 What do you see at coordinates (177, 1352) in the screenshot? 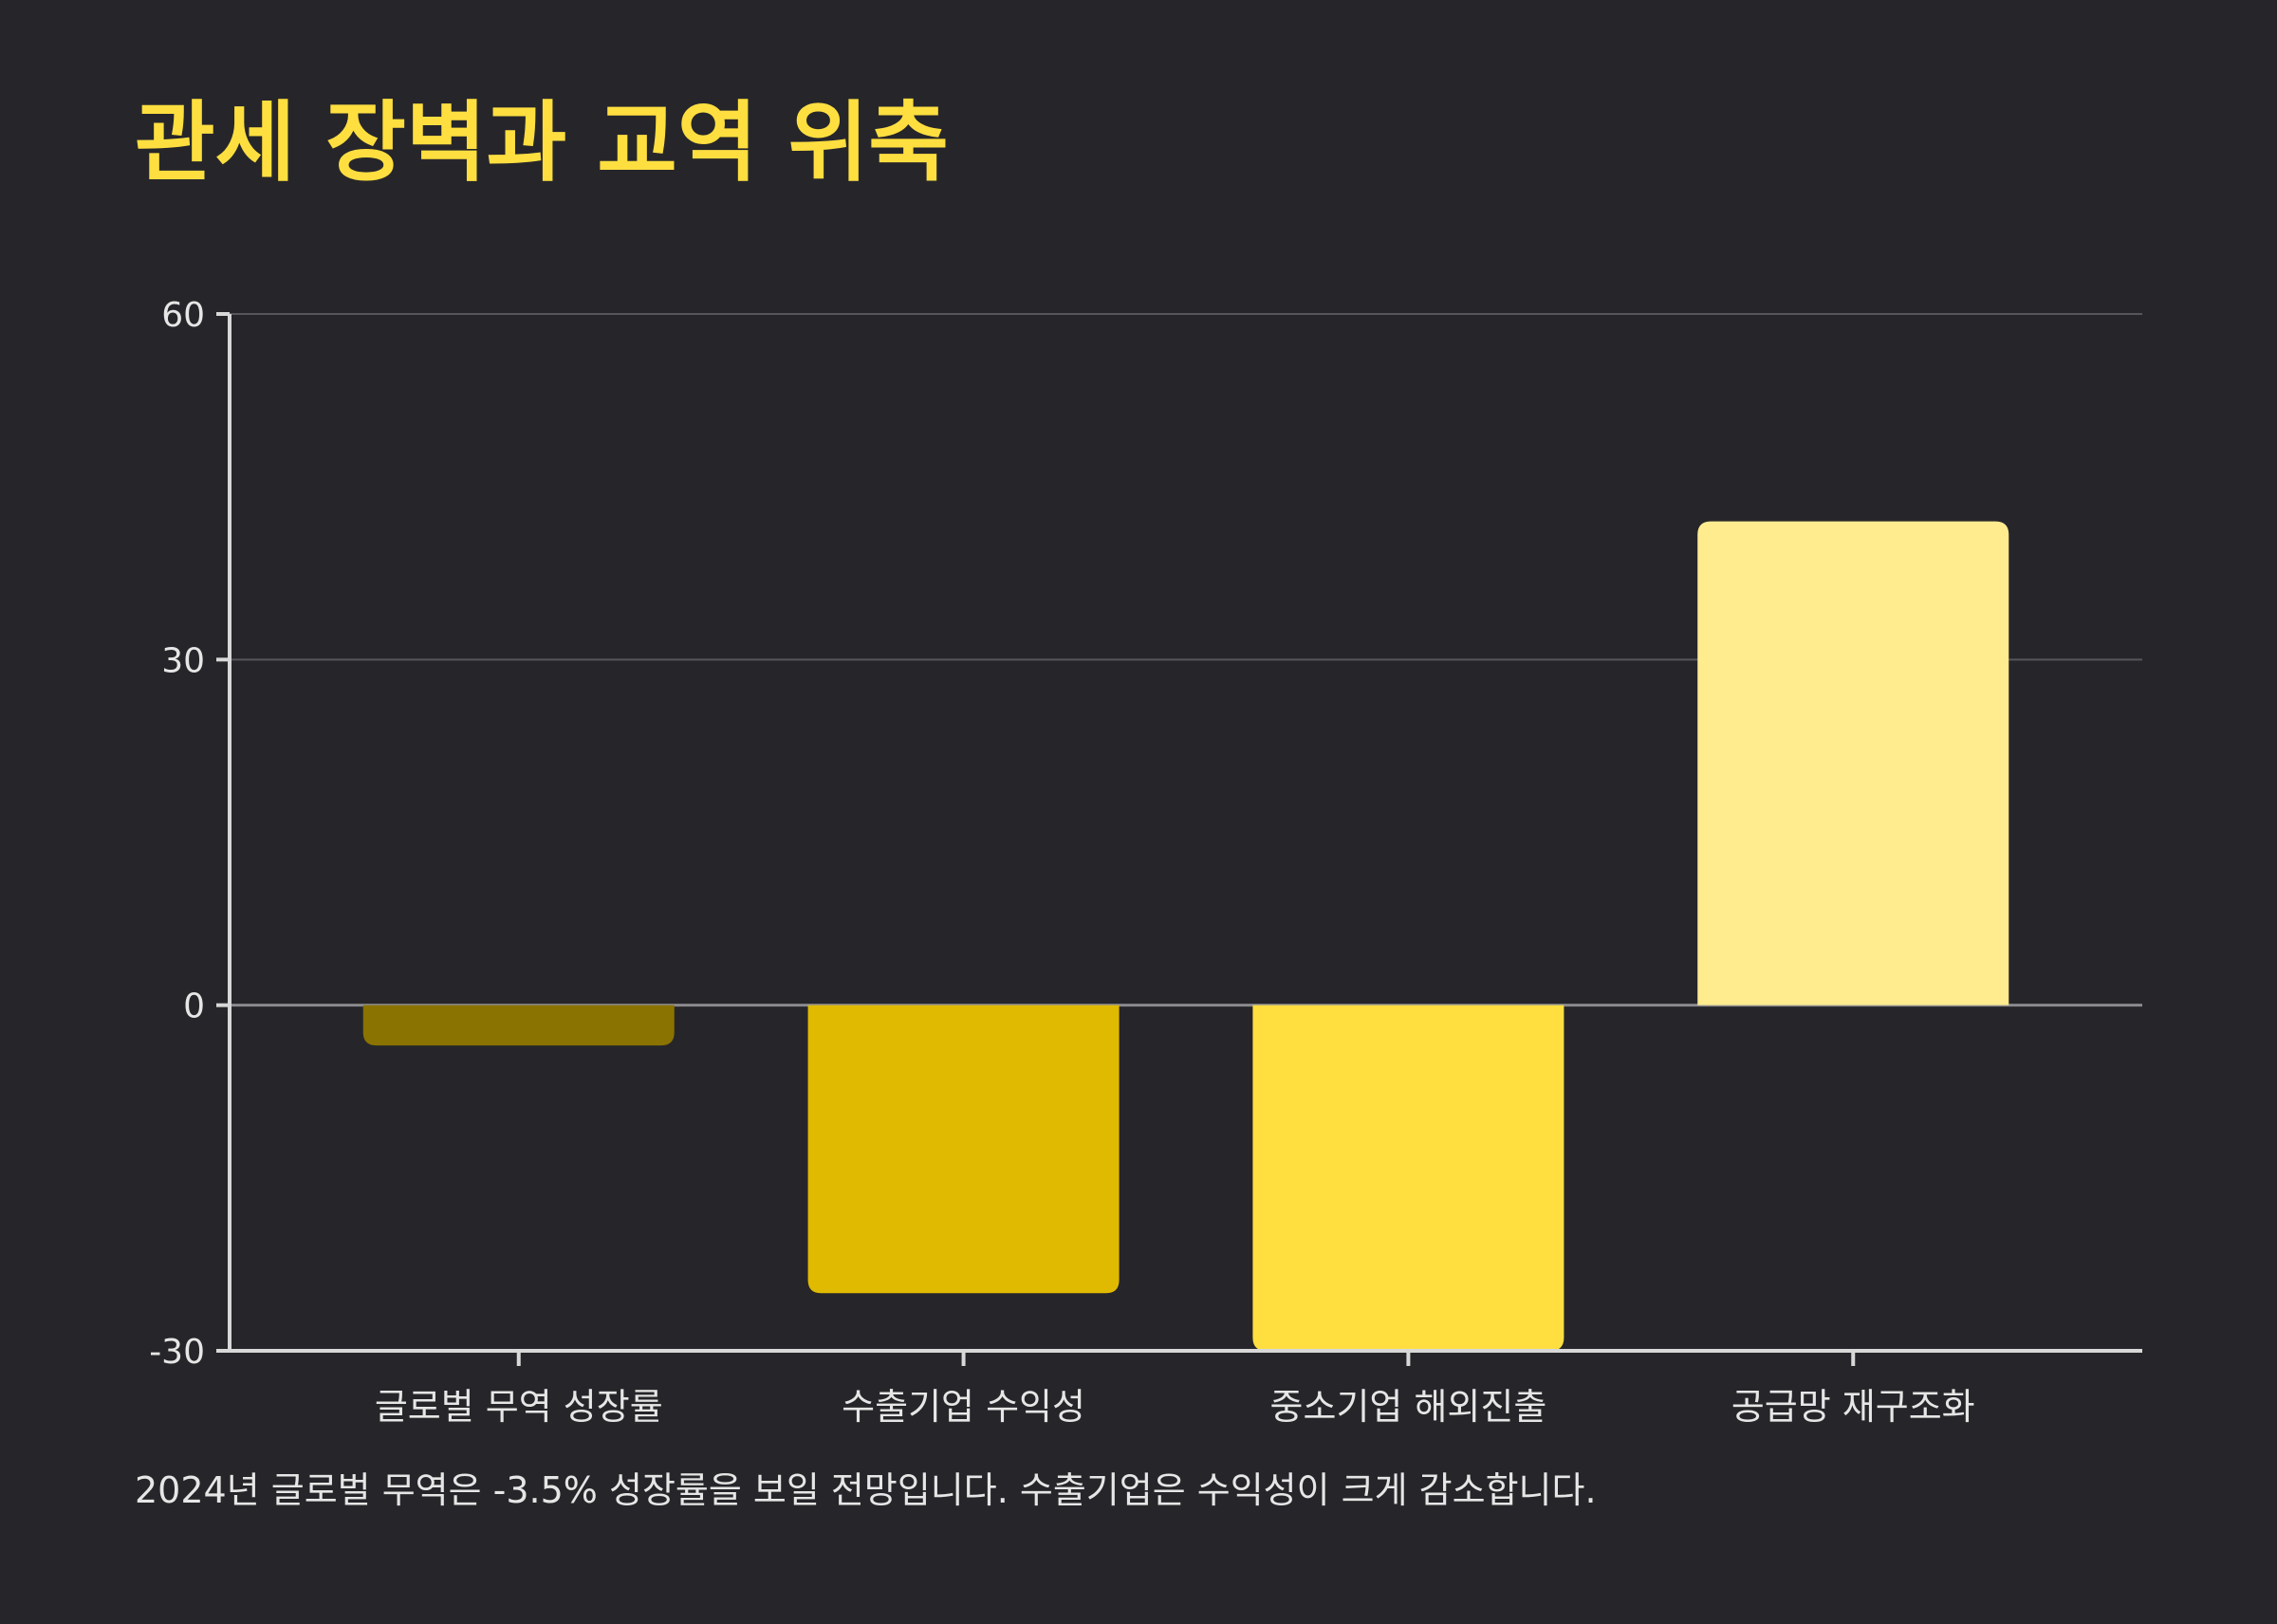
I see `y-tick-label: -30` at bounding box center [177, 1352].